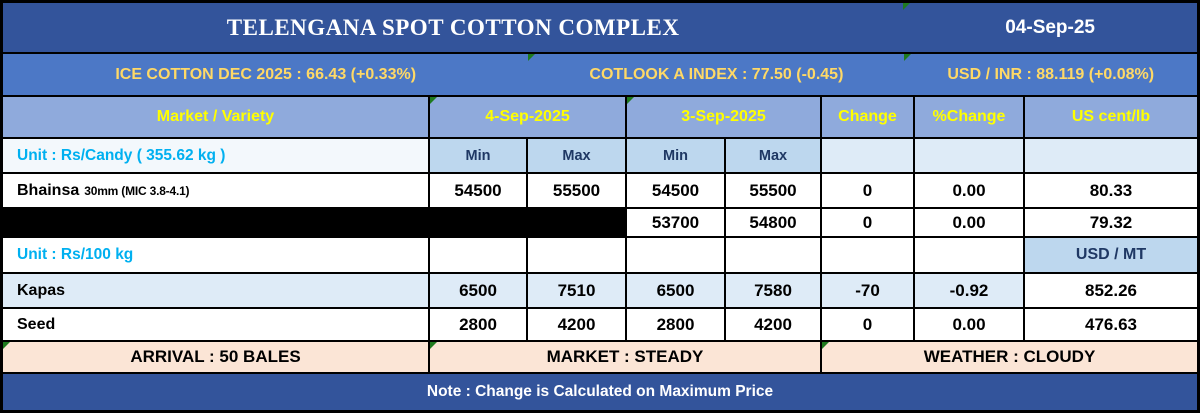 Image resolution: width=1200 pixels, height=413 pixels. I want to click on column-header-day2: 3-Sep-2025, so click(723, 117).